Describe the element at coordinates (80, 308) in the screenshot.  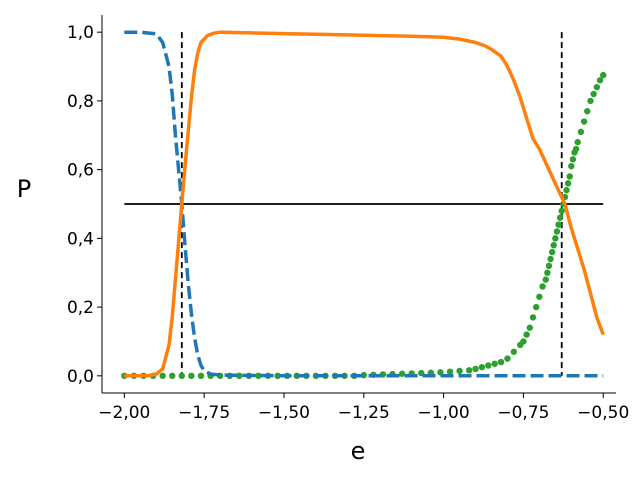
I see `y-tick-label: 0,2` at that location.